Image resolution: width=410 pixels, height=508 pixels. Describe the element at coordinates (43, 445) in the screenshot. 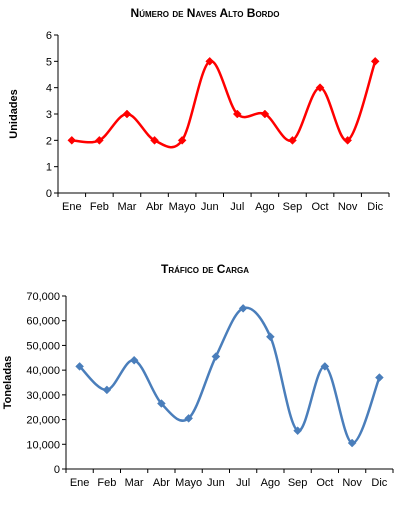

I see `y-tick-label: 10,000` at that location.